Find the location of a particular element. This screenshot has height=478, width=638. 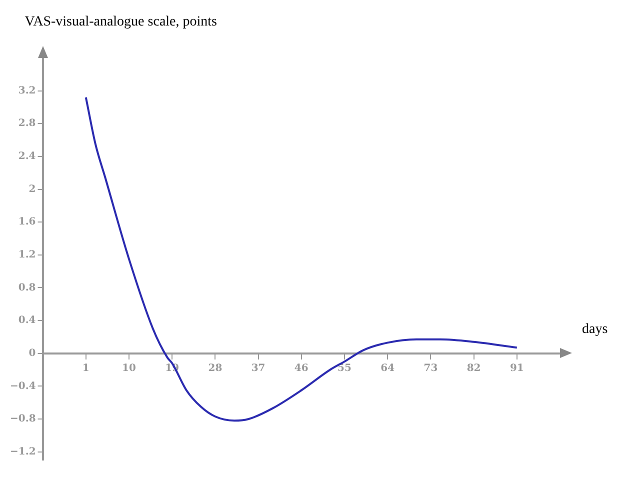

x-tick-label: 73 is located at coordinates (431, 368).